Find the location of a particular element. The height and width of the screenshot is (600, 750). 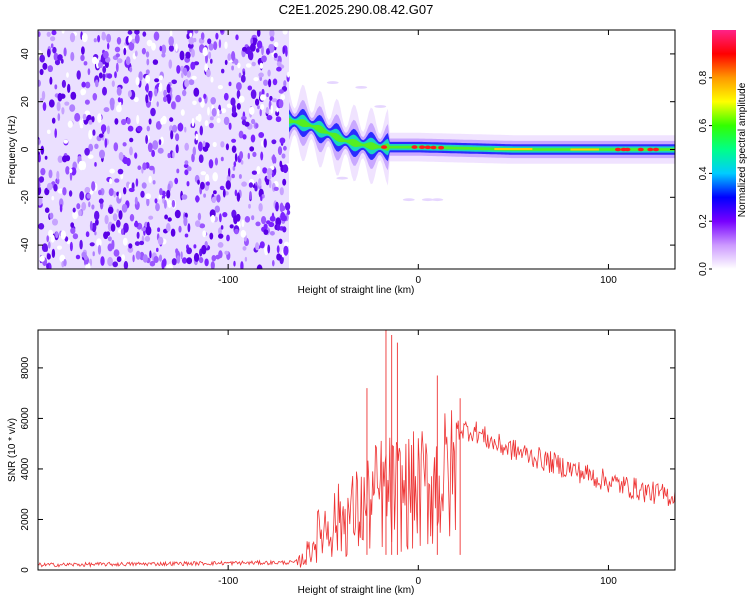

y-tick-label: 0 is located at coordinates (25, 570).